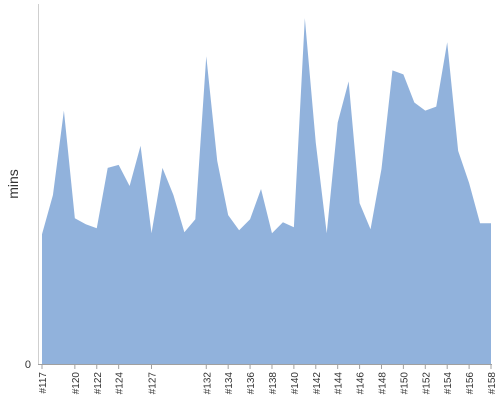  Describe the element at coordinates (339, 383) in the screenshot. I see `x-tick-label: #144` at that location.